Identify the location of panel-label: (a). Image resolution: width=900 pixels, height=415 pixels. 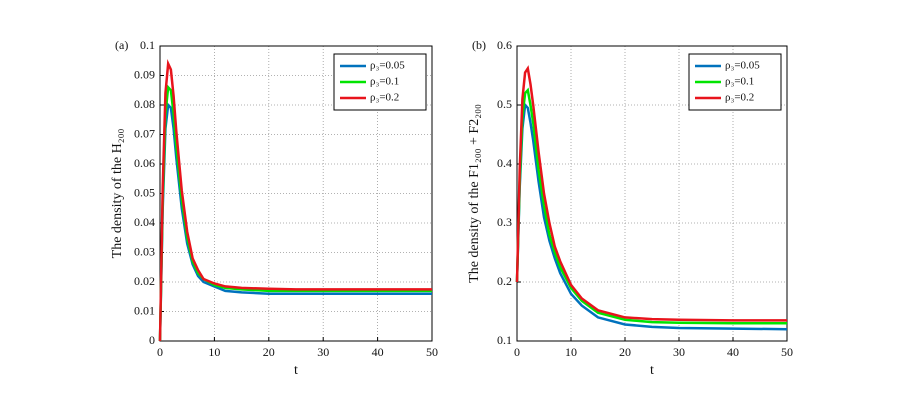
(121, 45).